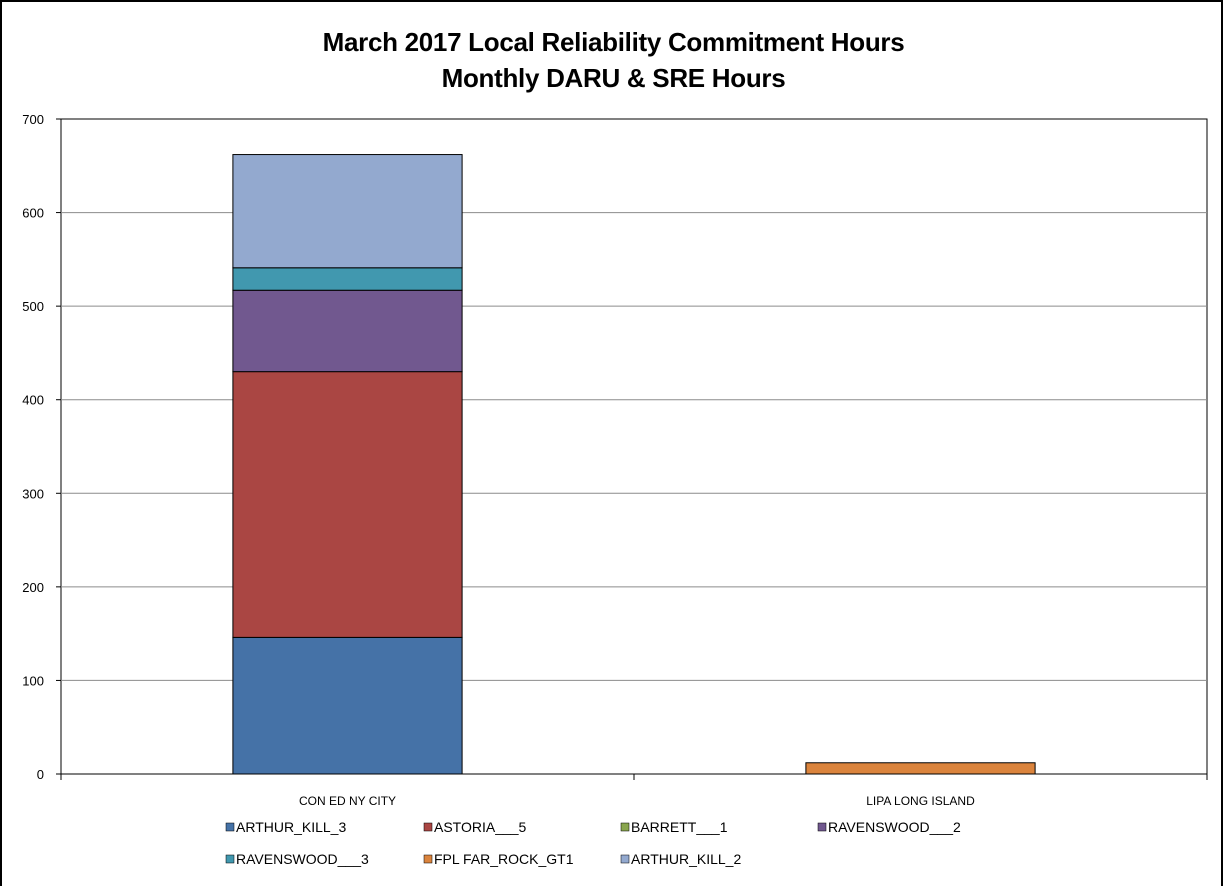 Image resolution: width=1223 pixels, height=886 pixels. What do you see at coordinates (920, 801) in the screenshot?
I see `x-category-label: LIPA LONG ISLAND` at bounding box center [920, 801].